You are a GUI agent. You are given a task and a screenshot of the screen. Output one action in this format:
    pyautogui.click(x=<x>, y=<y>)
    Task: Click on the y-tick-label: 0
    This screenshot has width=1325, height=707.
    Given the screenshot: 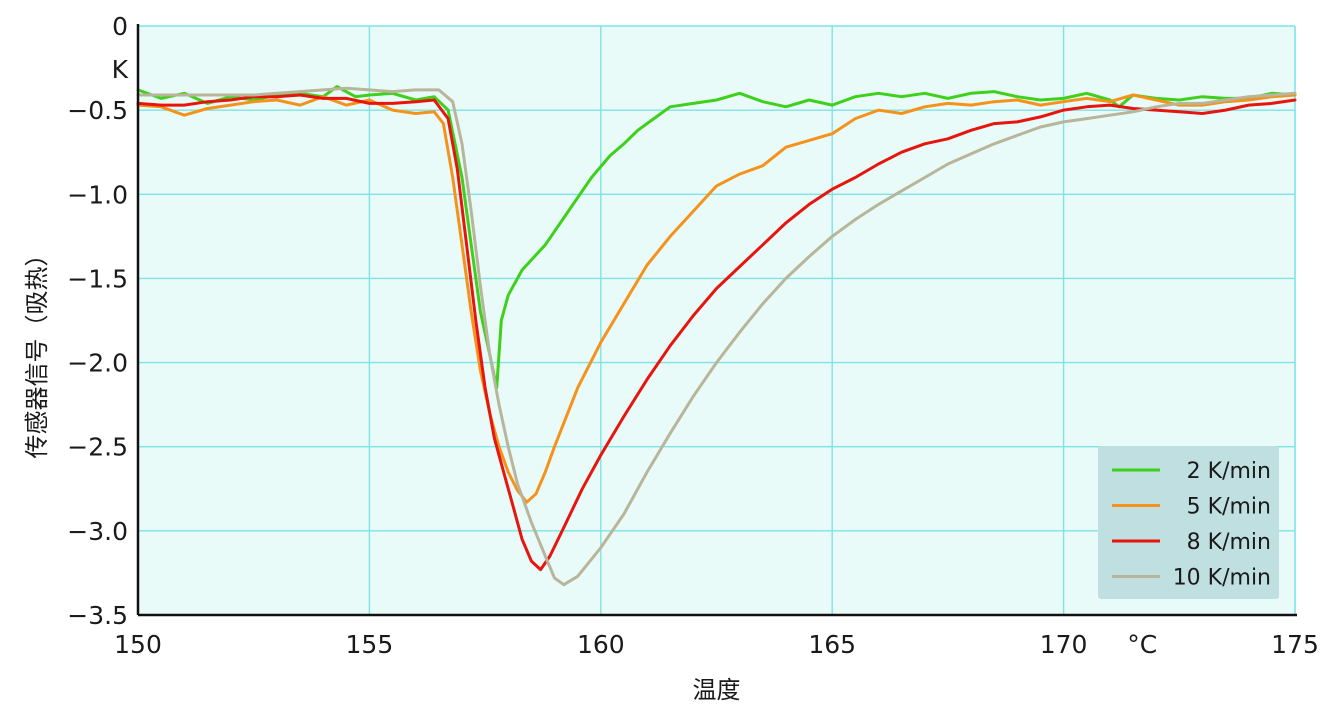 What is the action you would take?
    pyautogui.click(x=120, y=26)
    